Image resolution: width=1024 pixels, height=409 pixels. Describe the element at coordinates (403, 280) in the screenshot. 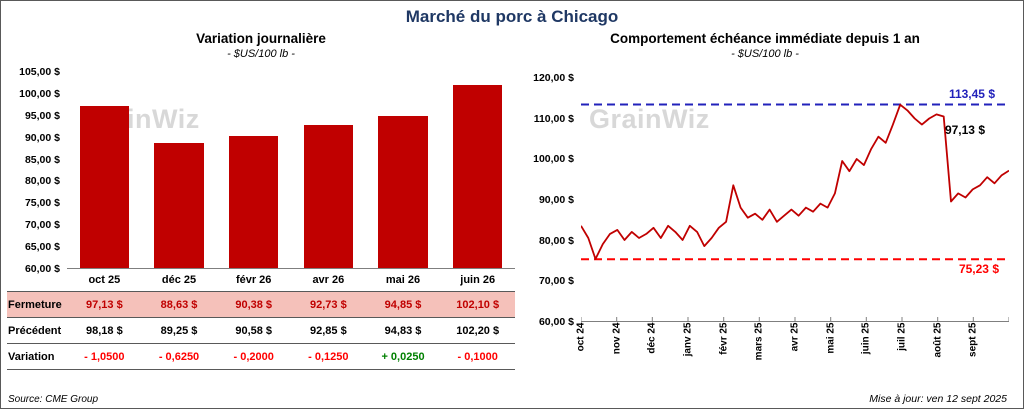

I see `bar-x-label: mai 26` at that location.